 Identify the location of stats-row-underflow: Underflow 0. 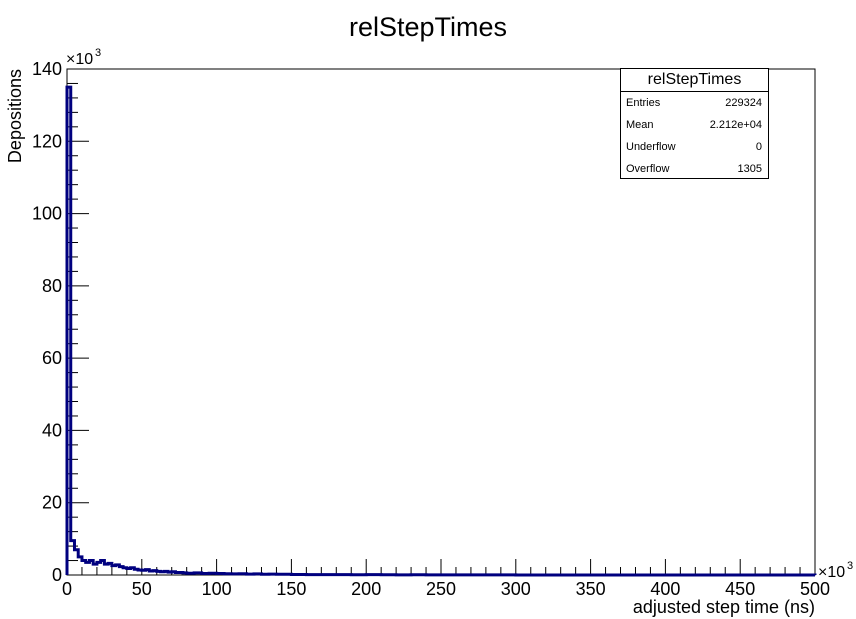
(694, 147).